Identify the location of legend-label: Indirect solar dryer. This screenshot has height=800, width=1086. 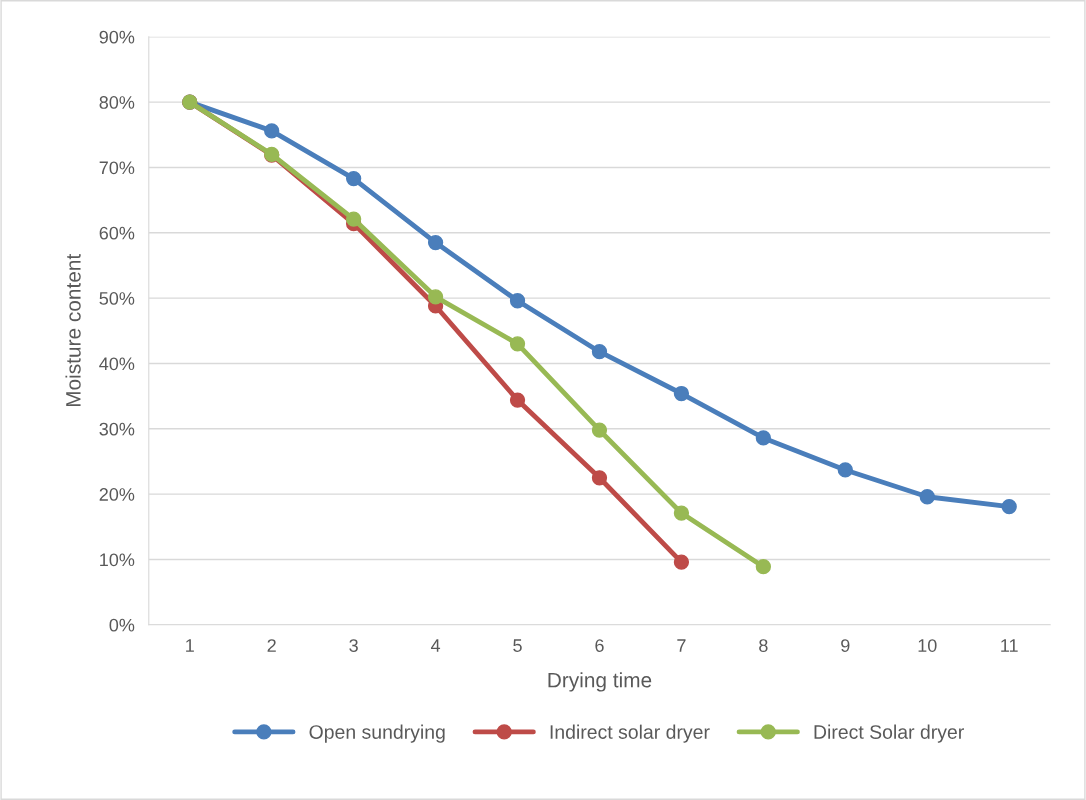
(630, 733).